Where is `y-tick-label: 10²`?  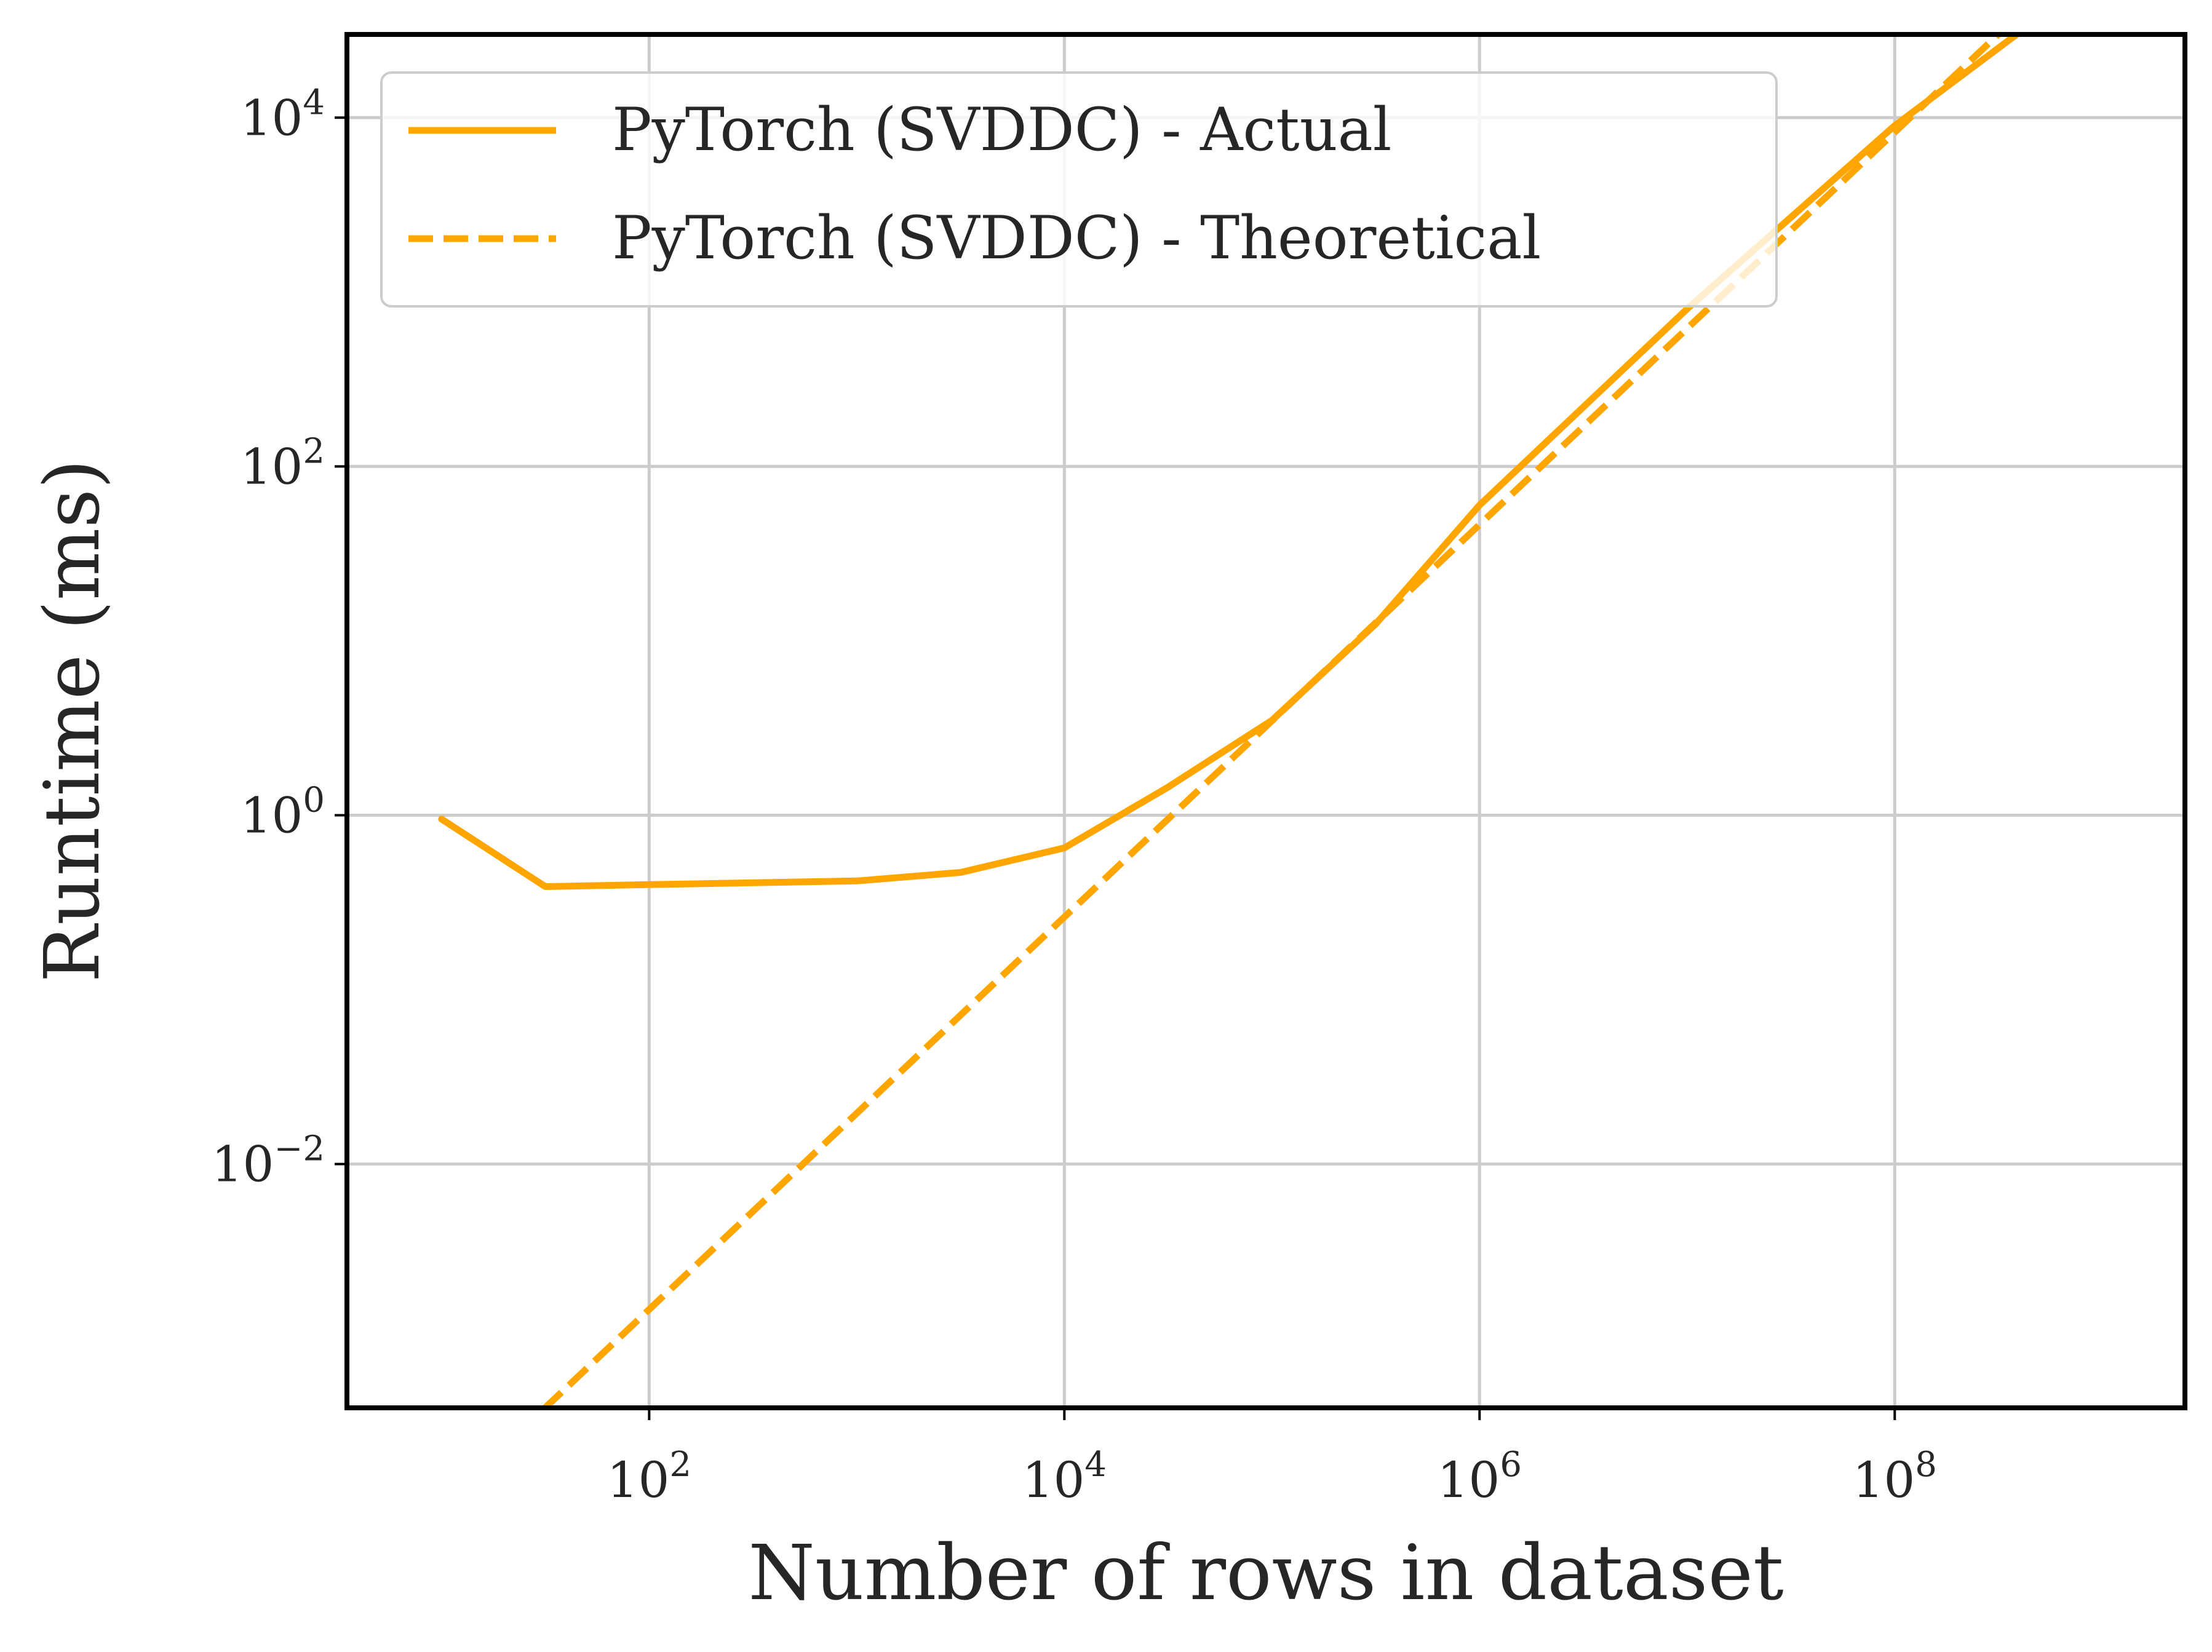
y-tick-label: 10² is located at coordinates (283, 463).